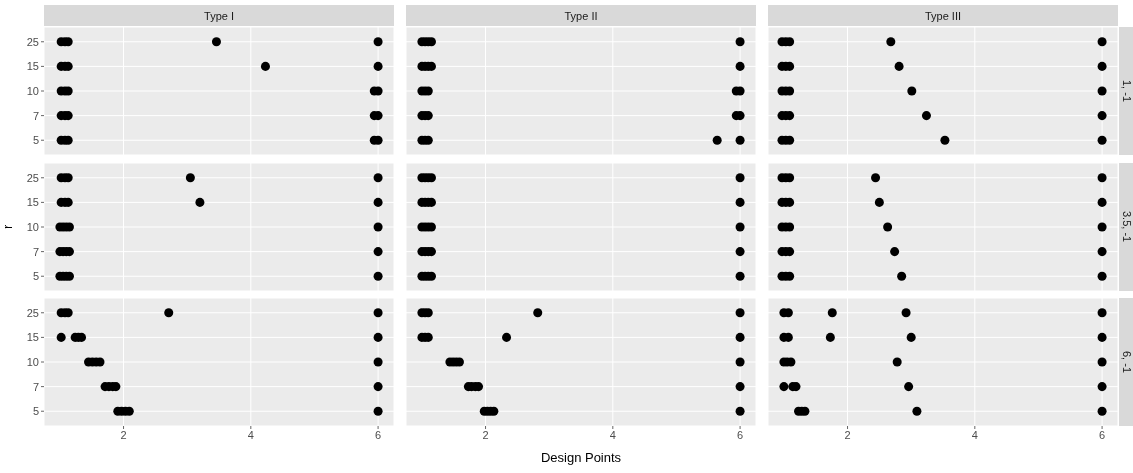 The height and width of the screenshot is (473, 1133). Describe the element at coordinates (7, 227) in the screenshot. I see `y-axis-title: r` at that location.